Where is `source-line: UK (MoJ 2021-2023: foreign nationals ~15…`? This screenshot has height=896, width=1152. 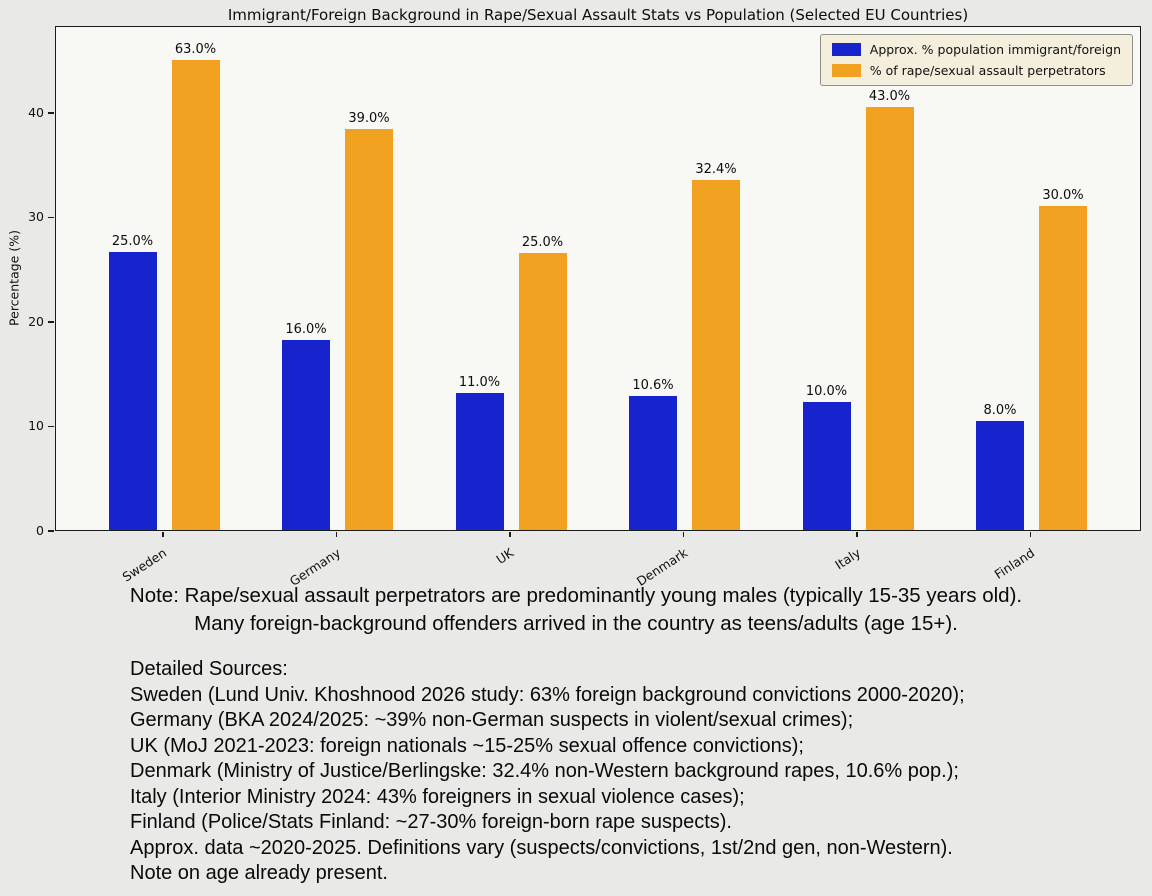
source-line: UK (MoJ 2021-2023: foreign nationals ~15… is located at coordinates (467, 745).